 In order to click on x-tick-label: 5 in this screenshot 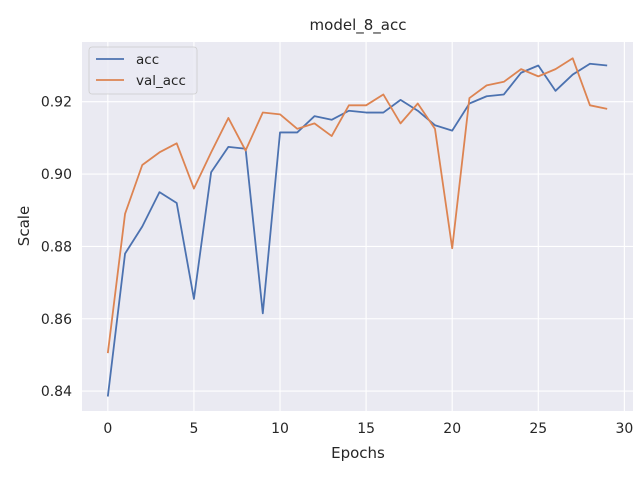, I will do `click(193, 429)`.